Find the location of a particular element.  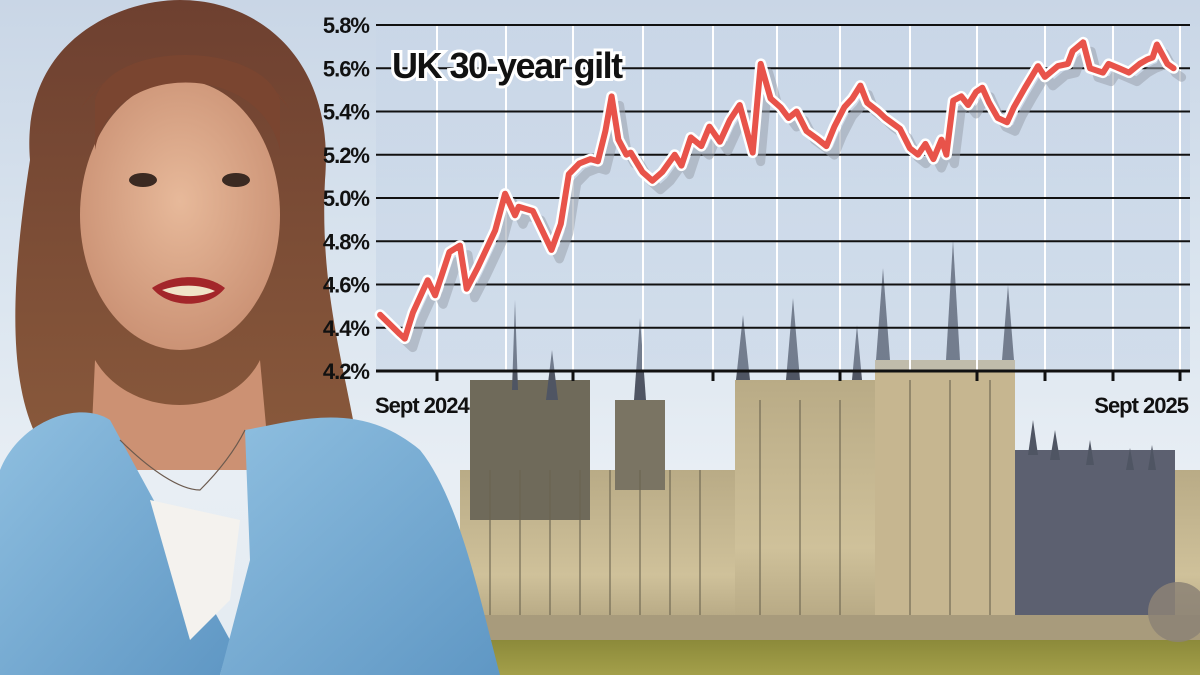

y-tick-label: 4.2% is located at coordinates (346, 371).